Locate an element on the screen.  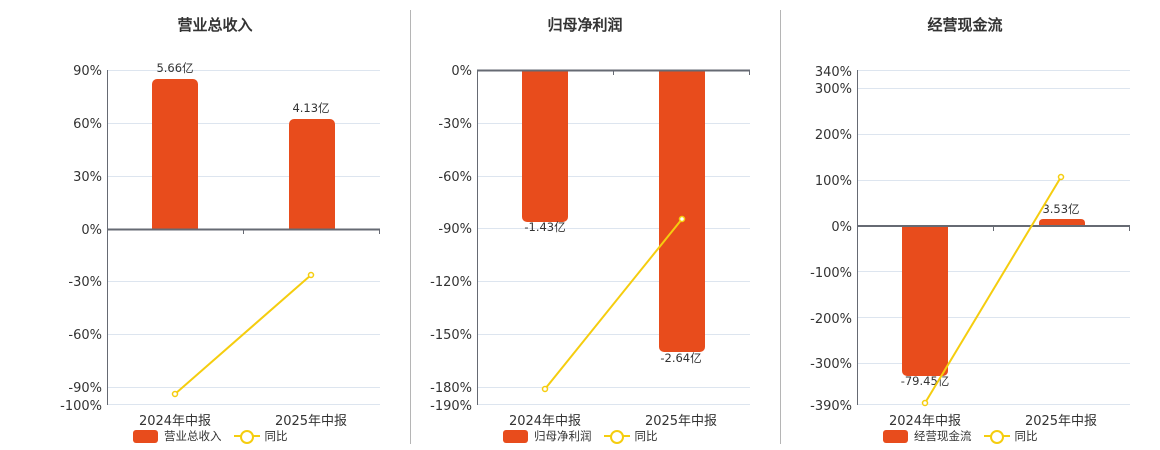
y-axis-ticks: 90% 60% 30% 0% -30% -60% -90% -100% is located at coordinates (81, 239).